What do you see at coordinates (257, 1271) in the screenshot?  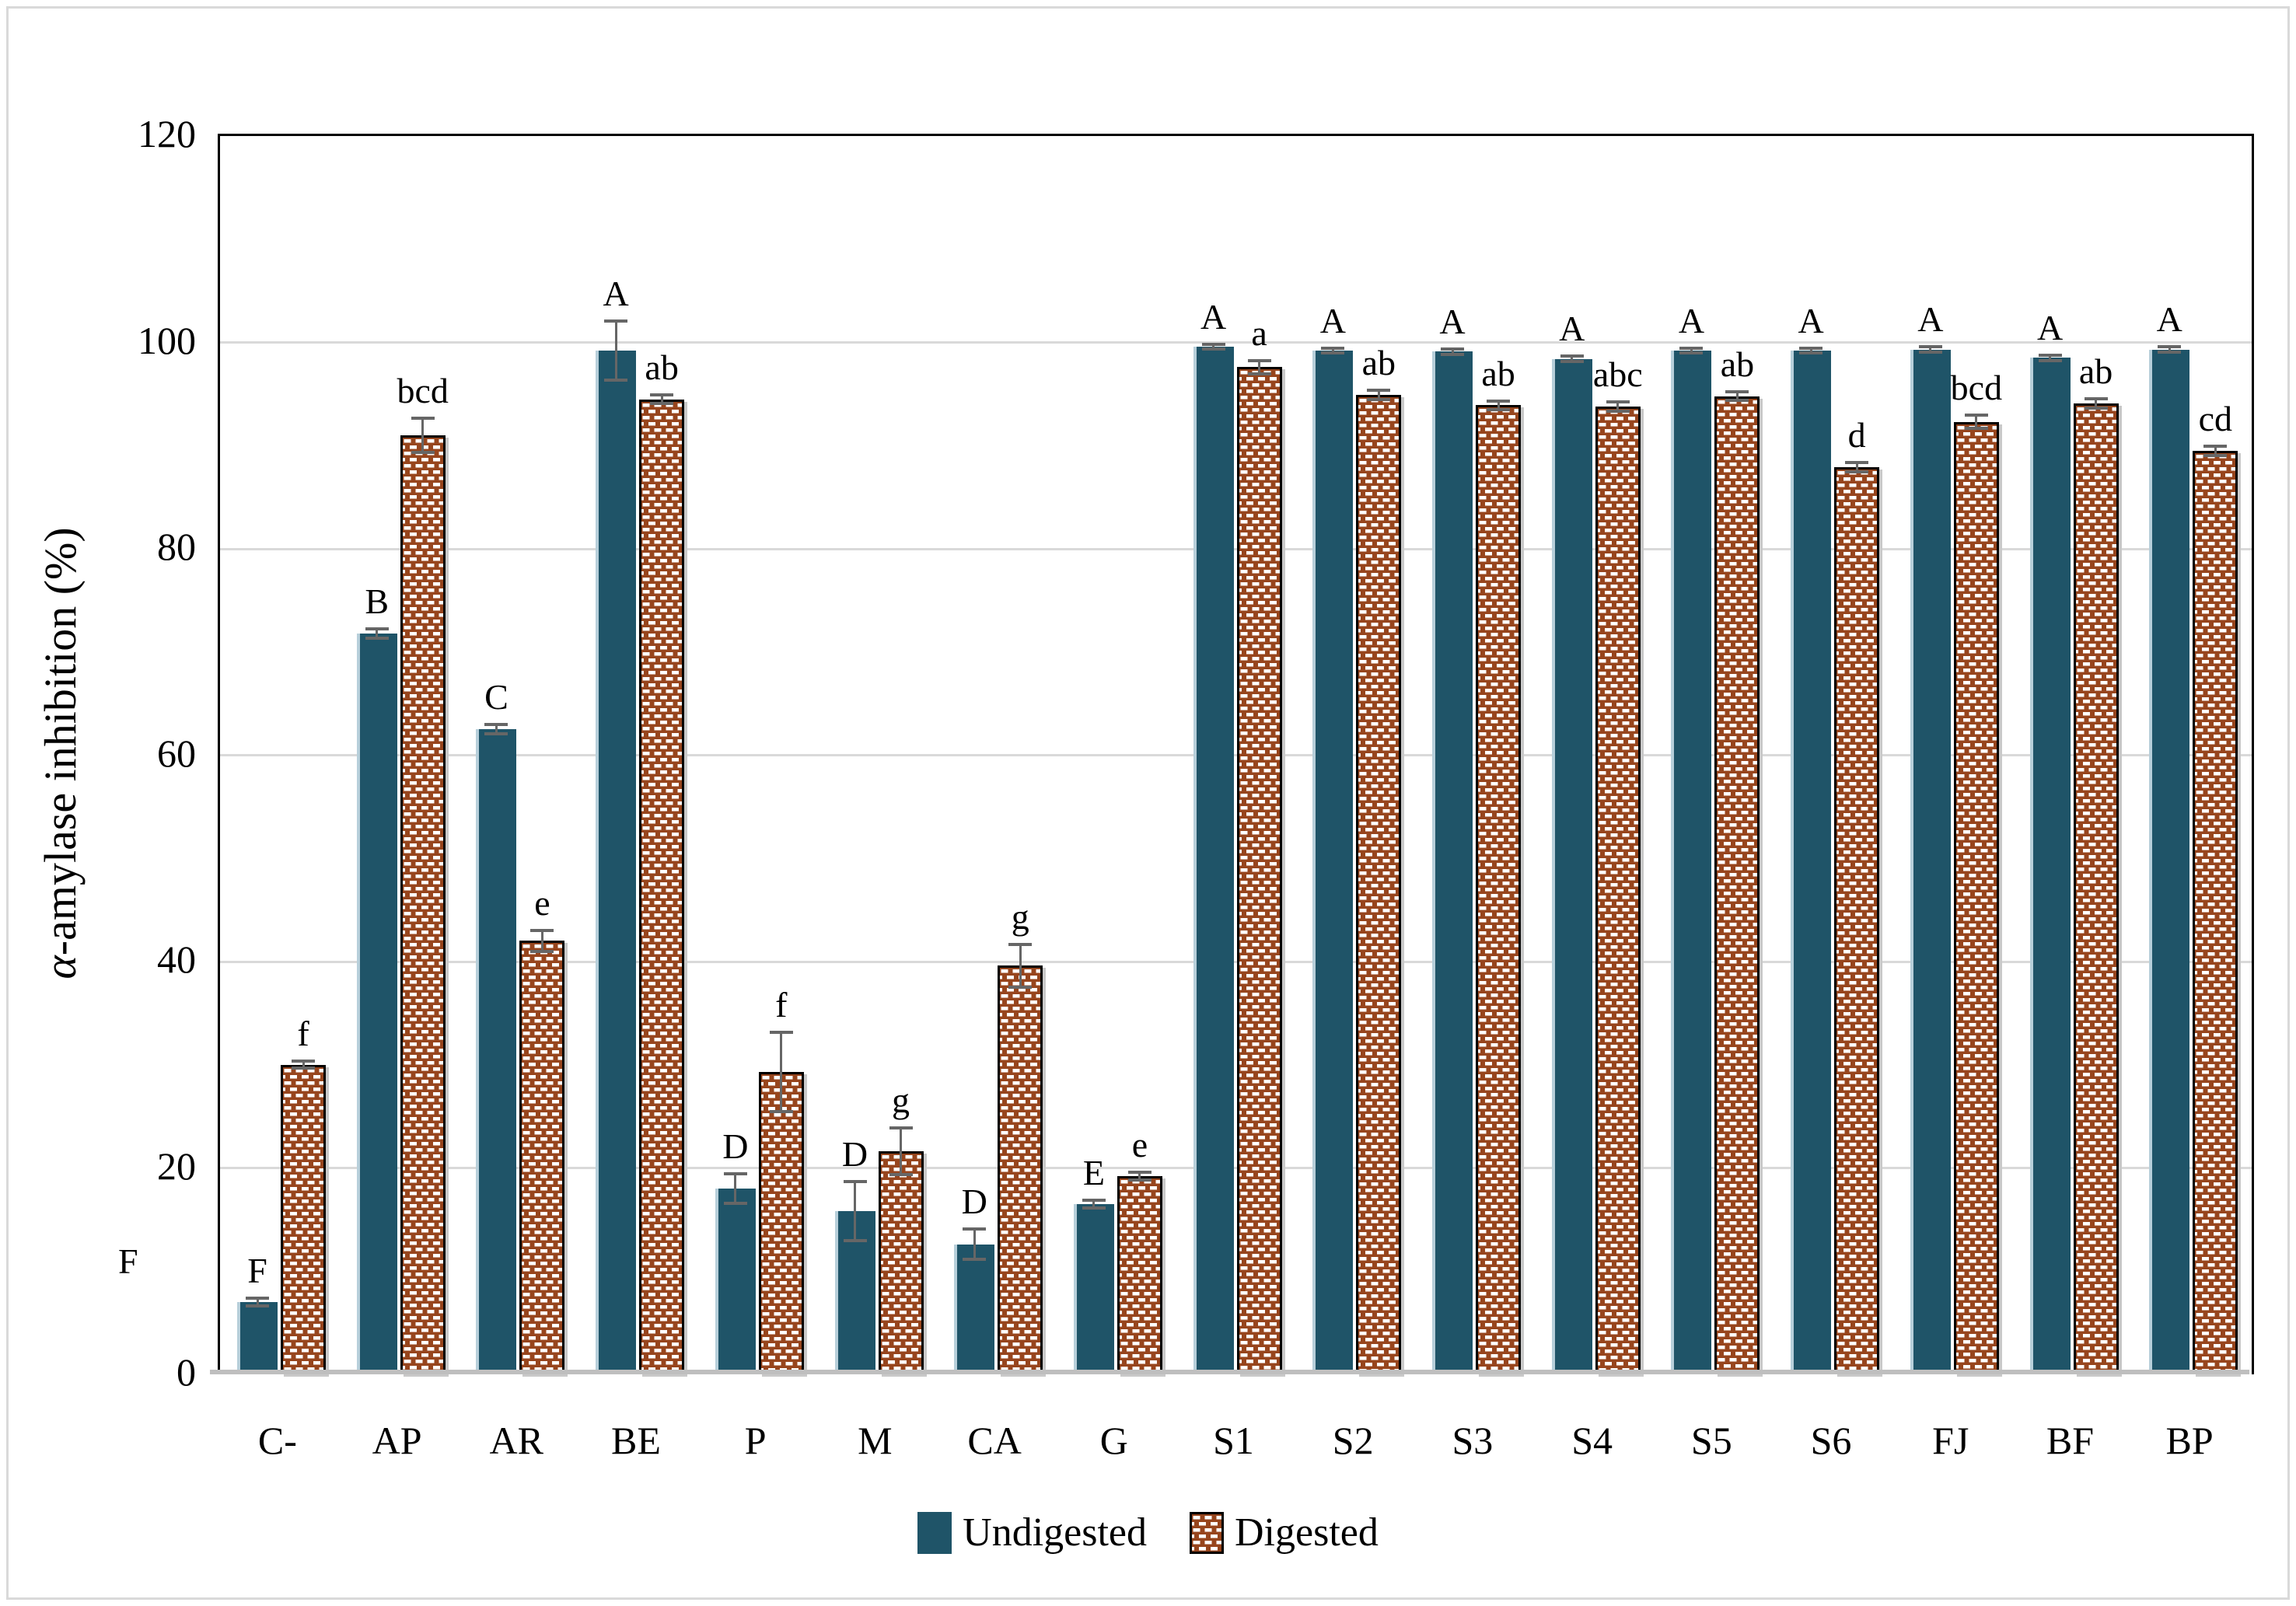 I see `sig-letter-undigested-C-: F` at bounding box center [257, 1271].